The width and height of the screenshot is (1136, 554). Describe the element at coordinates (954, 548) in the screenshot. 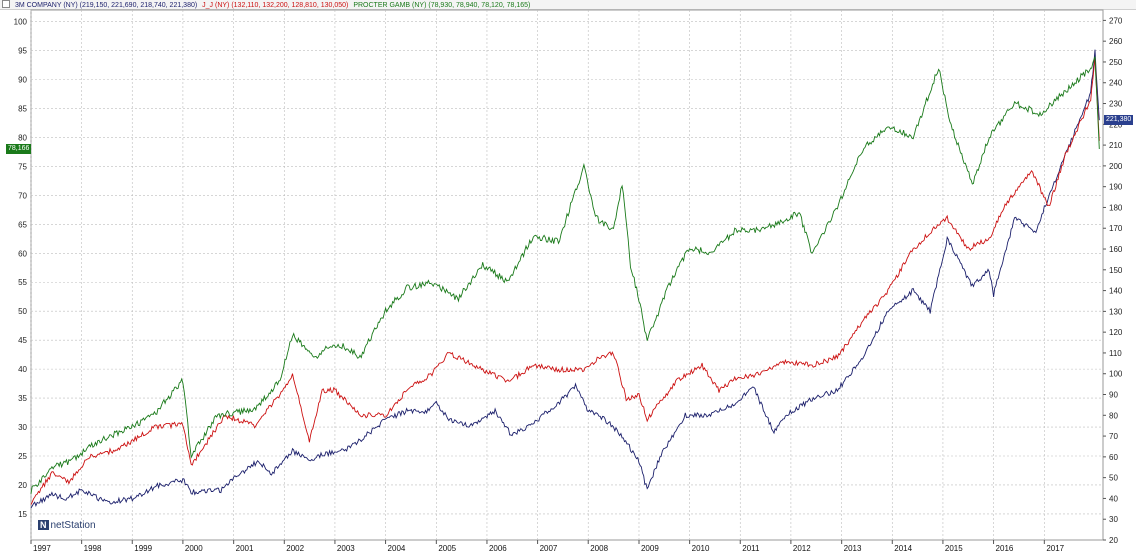

I see `x-tick-label: 2015` at that location.